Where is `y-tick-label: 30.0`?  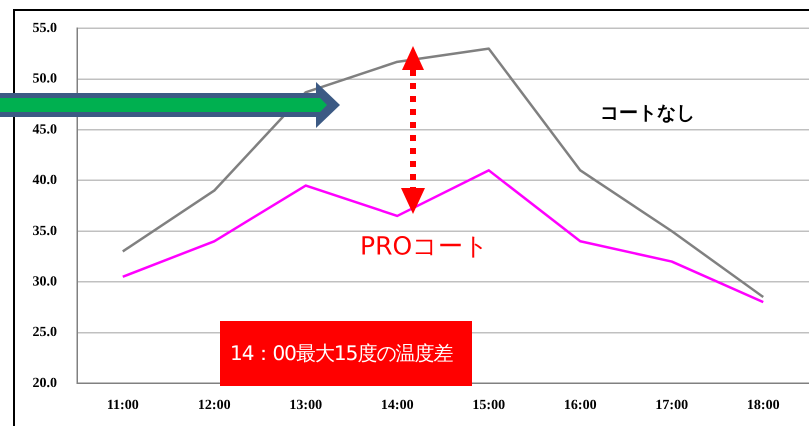
y-tick-label: 30.0 is located at coordinates (44, 282).